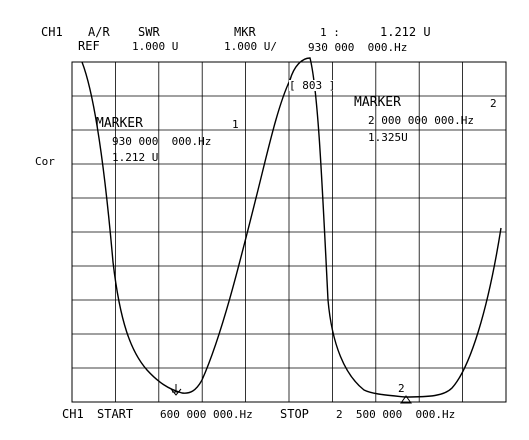  I want to click on footer-channel: CH1, so click(73, 414).